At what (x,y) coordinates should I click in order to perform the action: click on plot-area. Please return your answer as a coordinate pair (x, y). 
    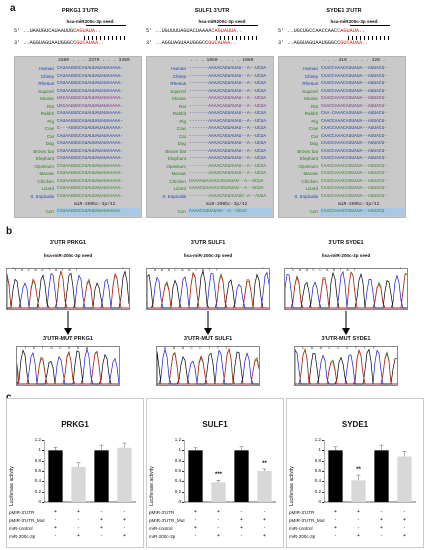
    Looking at the image, I should click on (231, 475).